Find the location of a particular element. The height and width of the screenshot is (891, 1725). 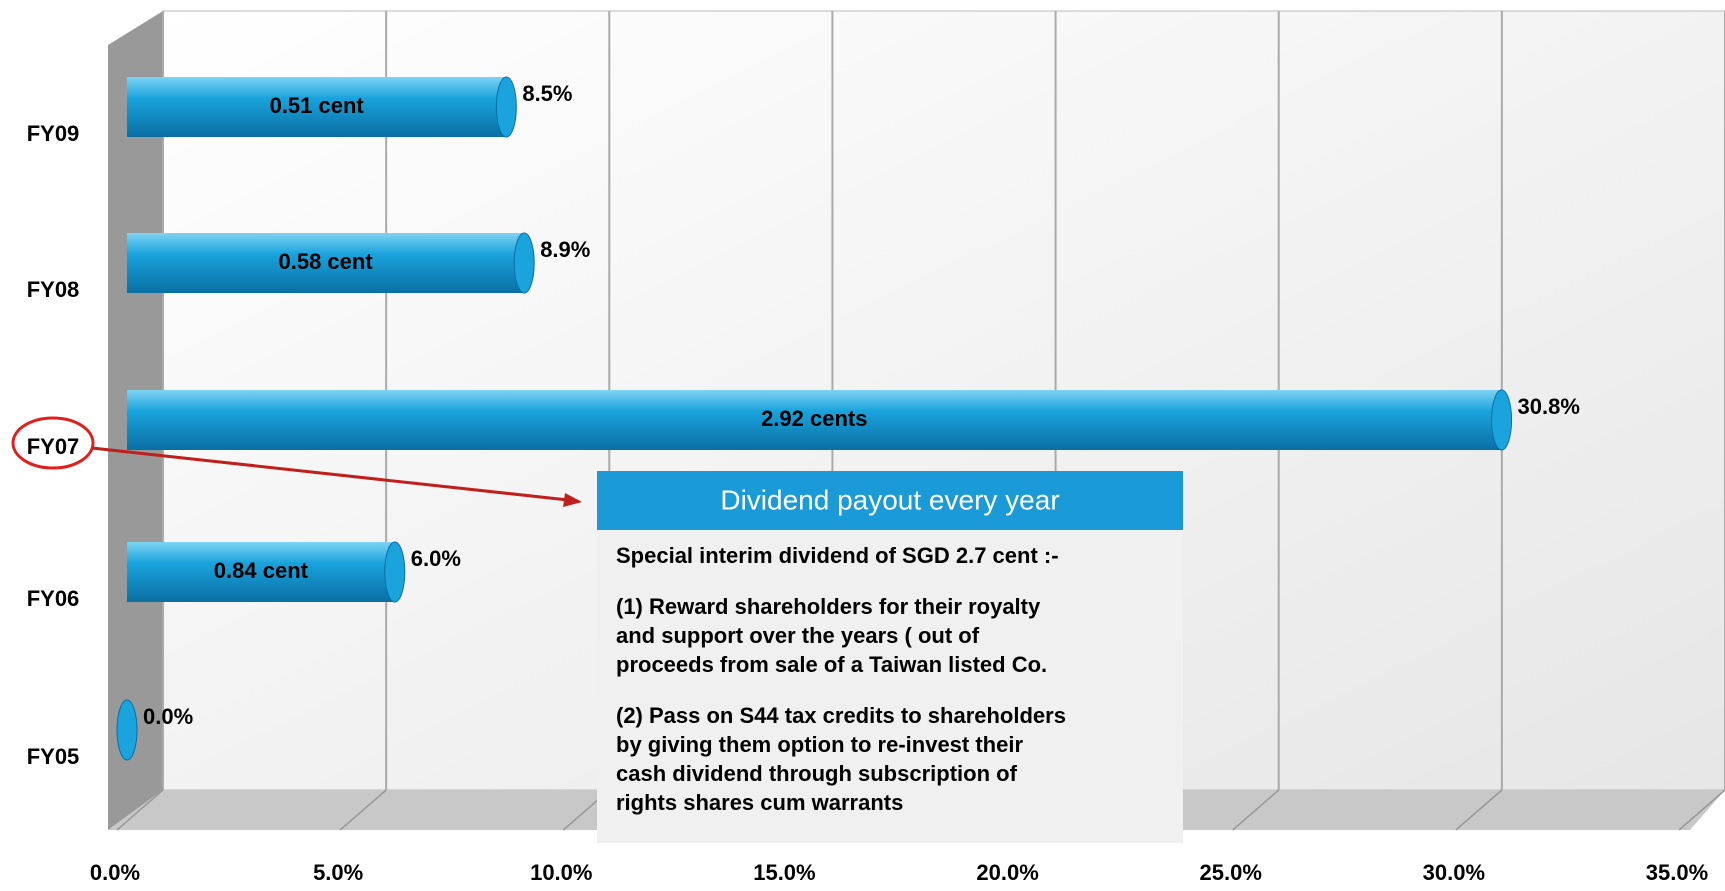

bar-label: 2.92 cents is located at coordinates (814, 418).